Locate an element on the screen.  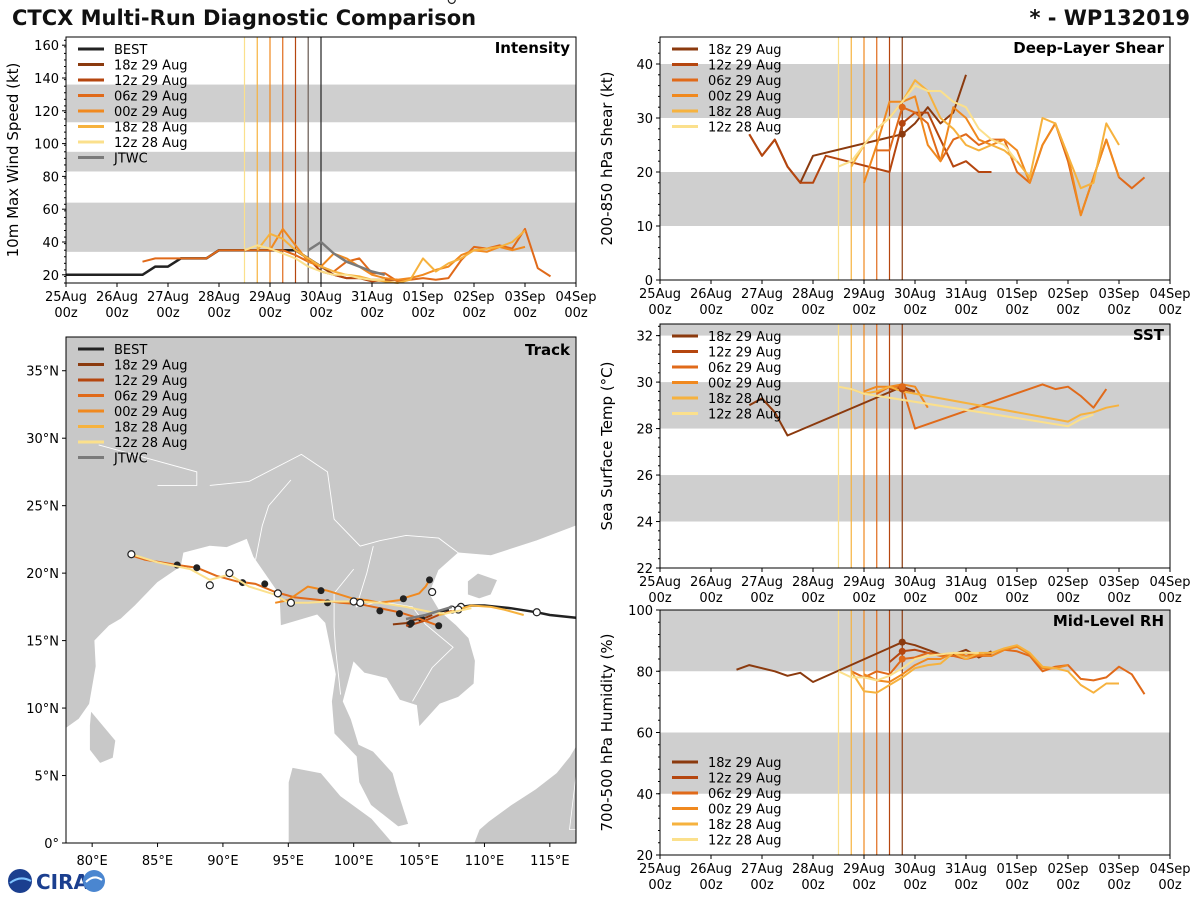
track-legend-label: 12z 29 Aug is located at coordinates (151, 381).